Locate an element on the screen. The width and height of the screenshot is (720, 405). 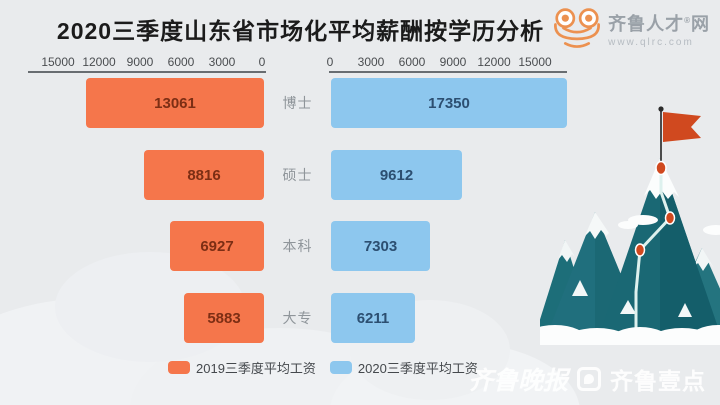
right-axis-tick: 12000 is located at coordinates (494, 62).